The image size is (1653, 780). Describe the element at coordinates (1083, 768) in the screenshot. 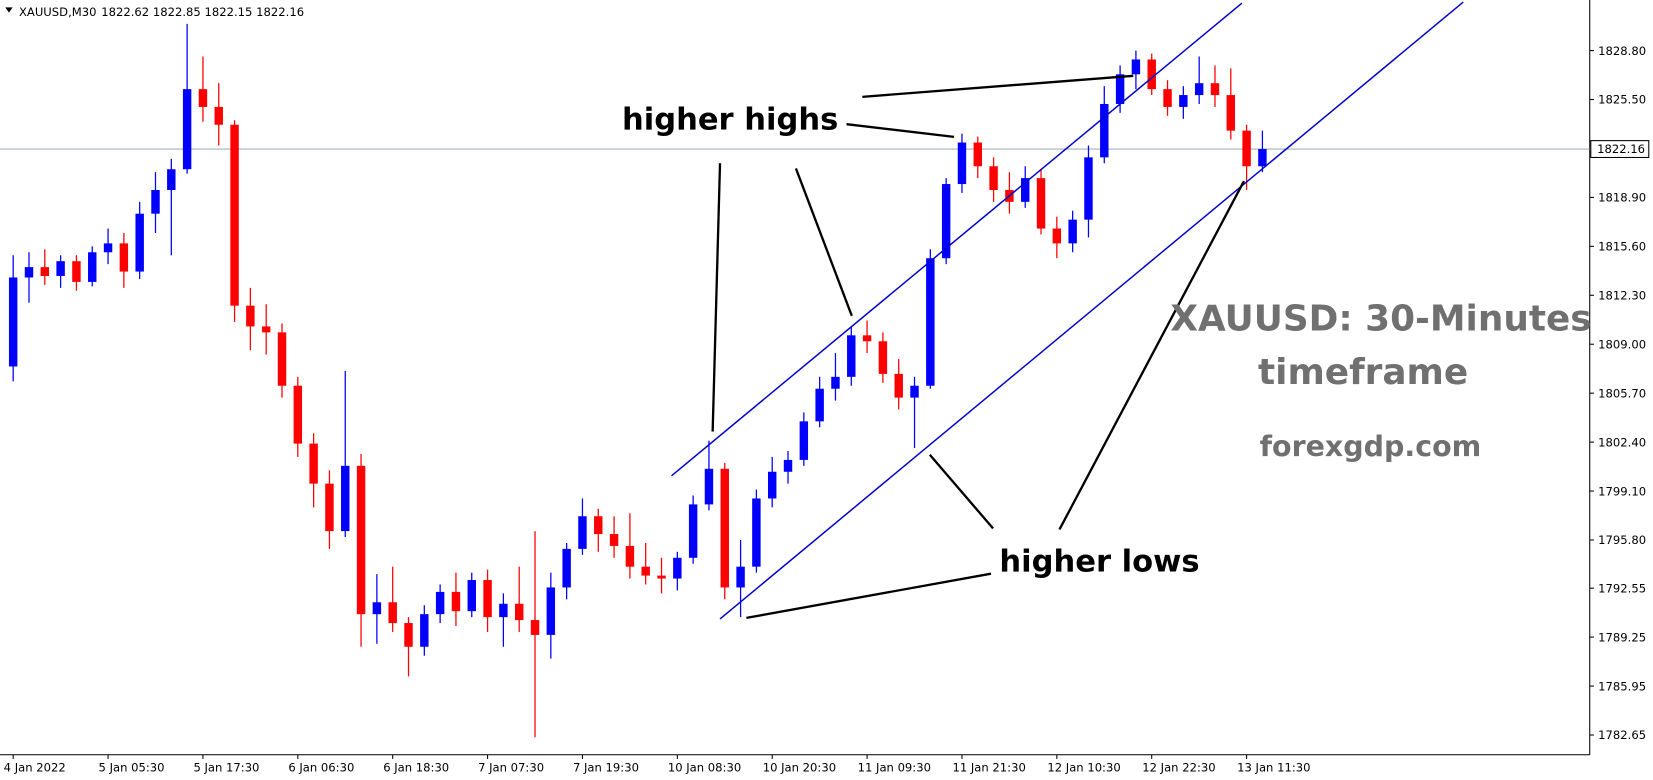

I see `x-tick-label: 12 Jan 10:30` at that location.